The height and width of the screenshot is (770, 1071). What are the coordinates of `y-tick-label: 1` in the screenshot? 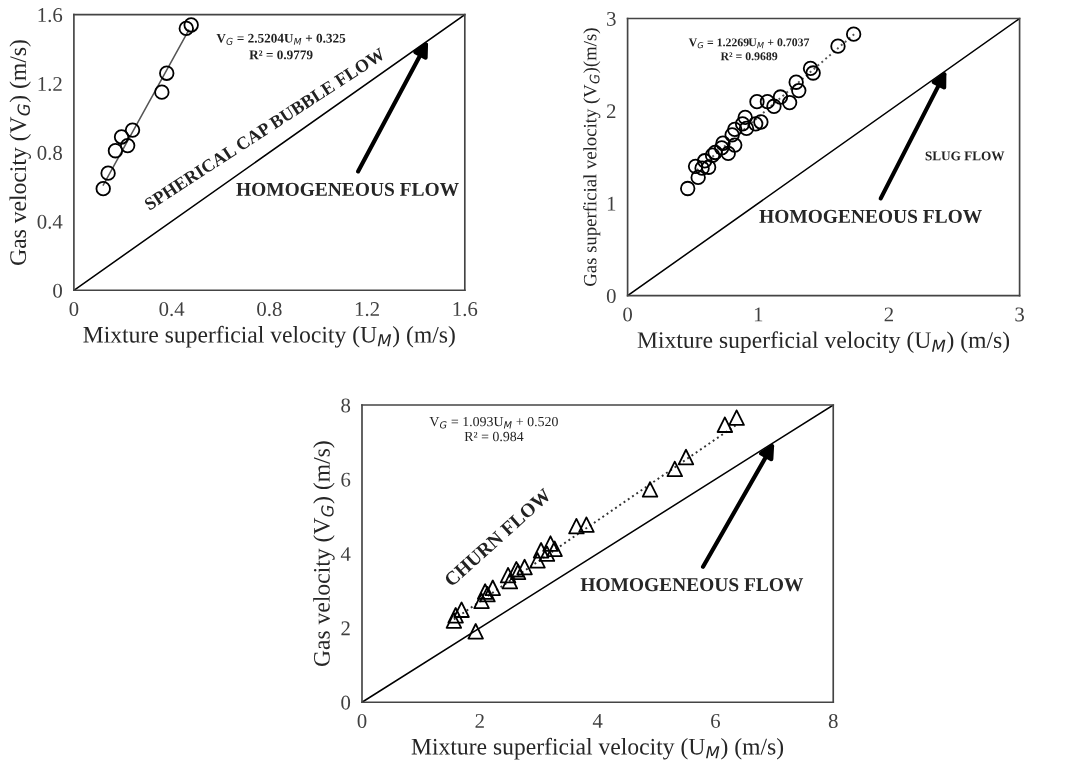 It's located at (611, 203).